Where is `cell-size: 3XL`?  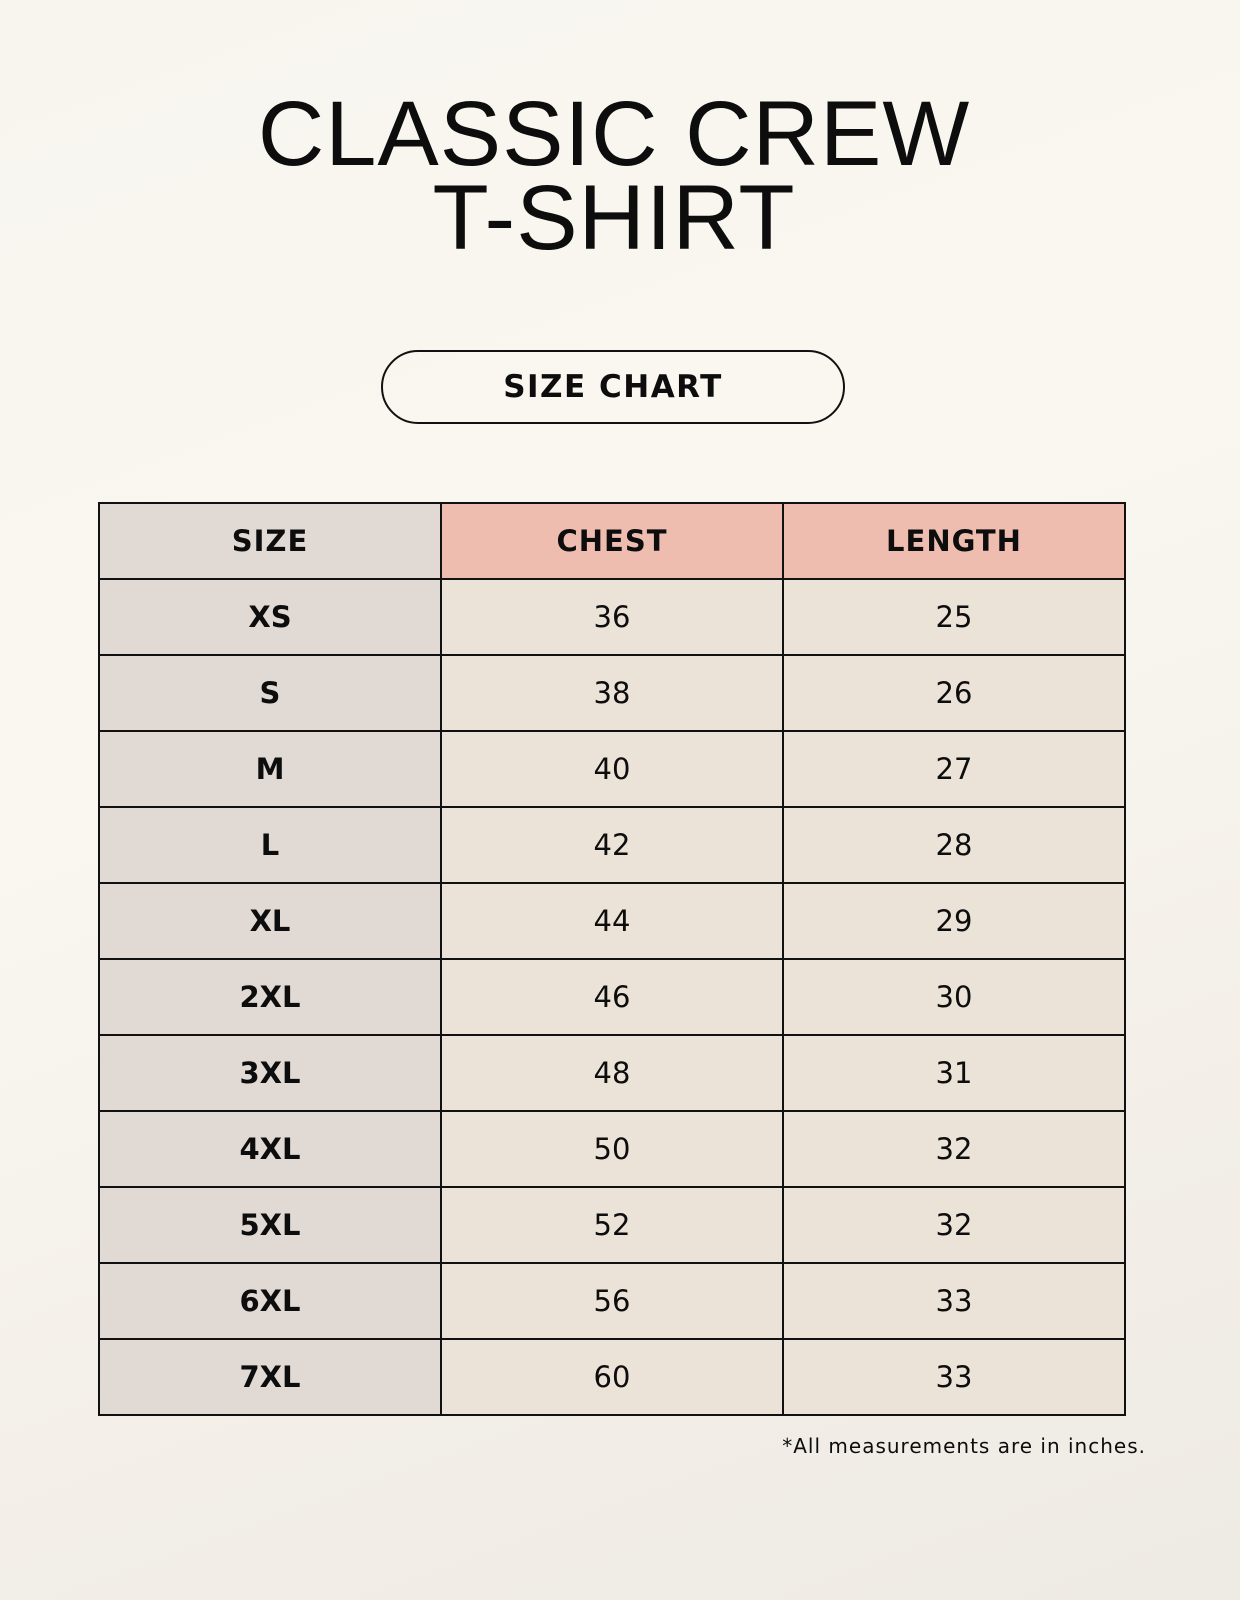 cell-size: 3XL is located at coordinates (270, 1073).